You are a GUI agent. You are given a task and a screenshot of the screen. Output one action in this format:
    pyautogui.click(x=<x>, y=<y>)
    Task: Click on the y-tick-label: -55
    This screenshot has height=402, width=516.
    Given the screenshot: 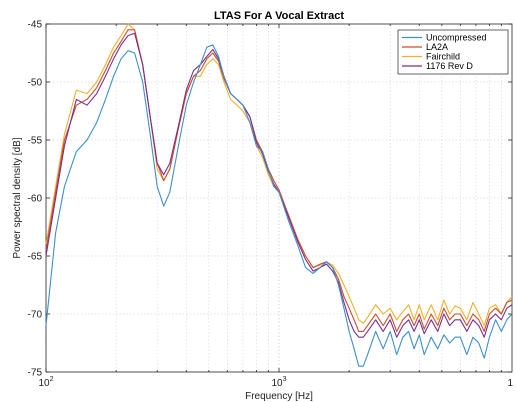 What is the action you would take?
    pyautogui.click(x=35, y=141)
    